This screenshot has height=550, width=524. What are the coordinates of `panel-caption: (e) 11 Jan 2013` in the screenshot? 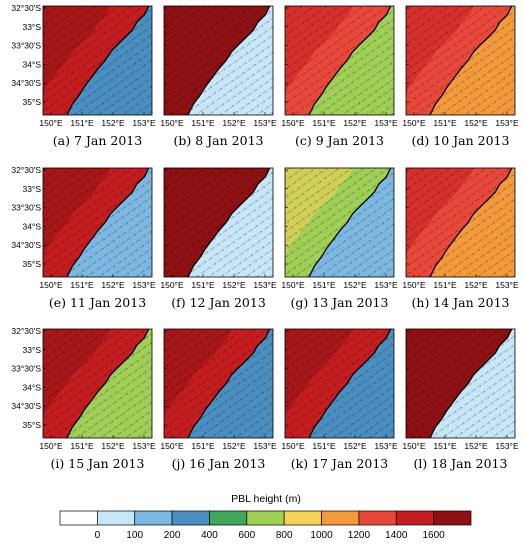 It's located at (97, 302).